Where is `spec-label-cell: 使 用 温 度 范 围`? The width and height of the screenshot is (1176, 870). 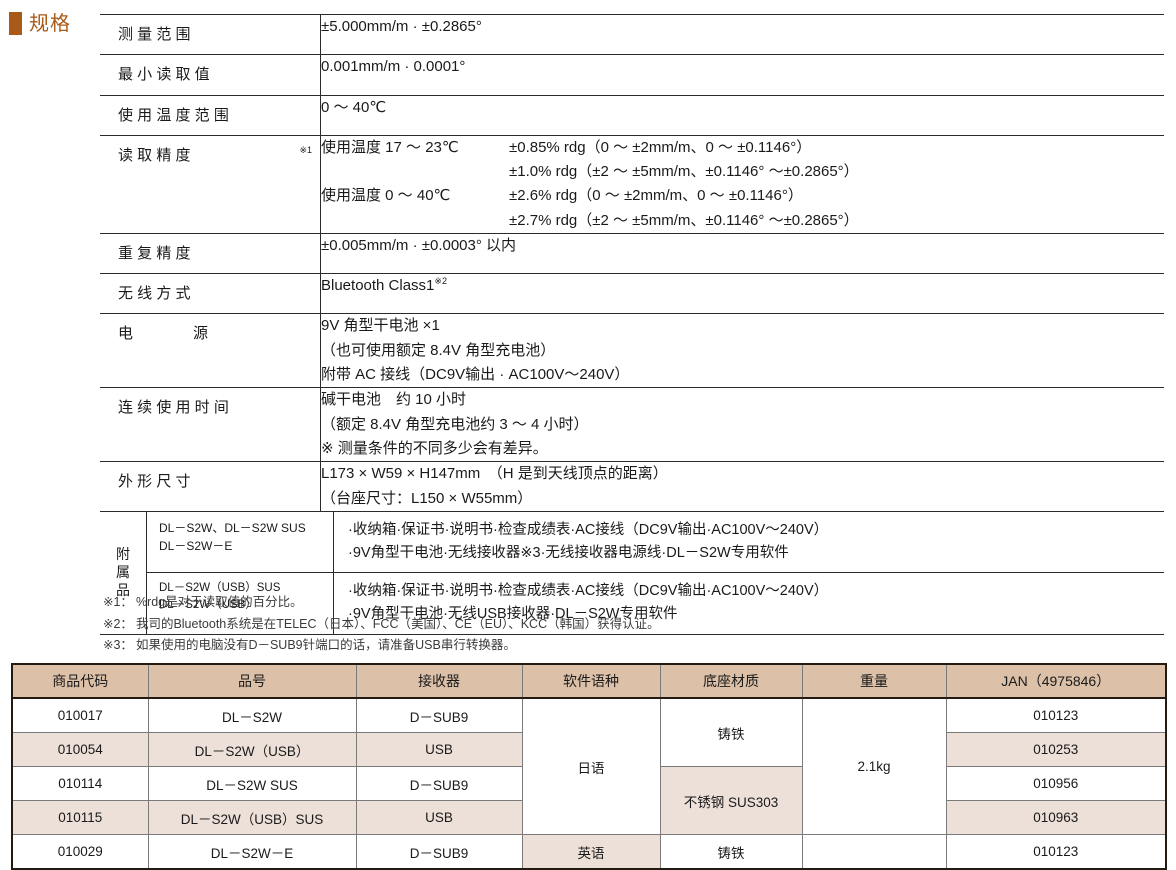
spec-label-cell: 使 用 温 度 范 围 is located at coordinates (210, 115).